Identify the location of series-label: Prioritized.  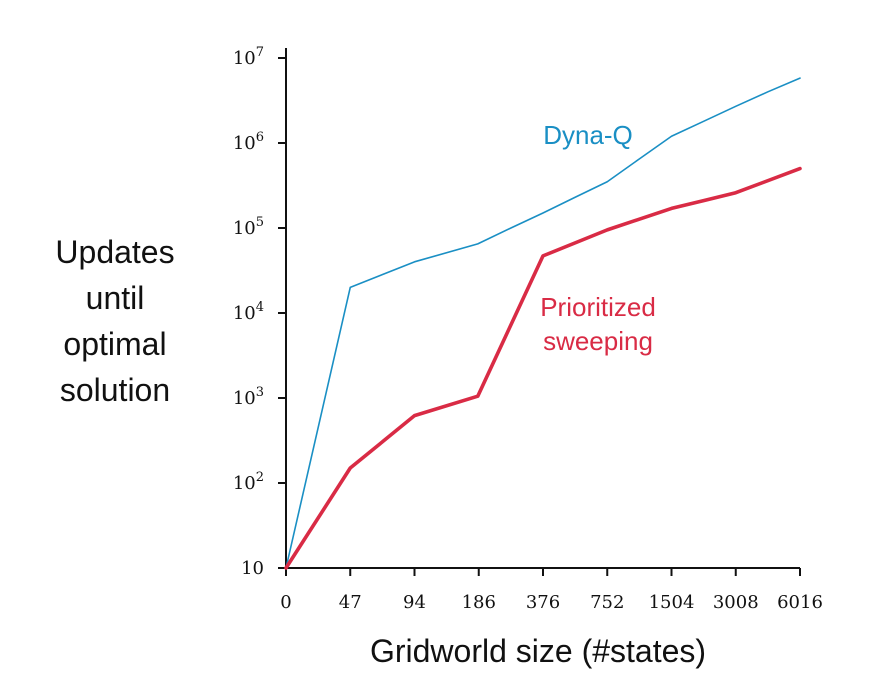
(598, 307).